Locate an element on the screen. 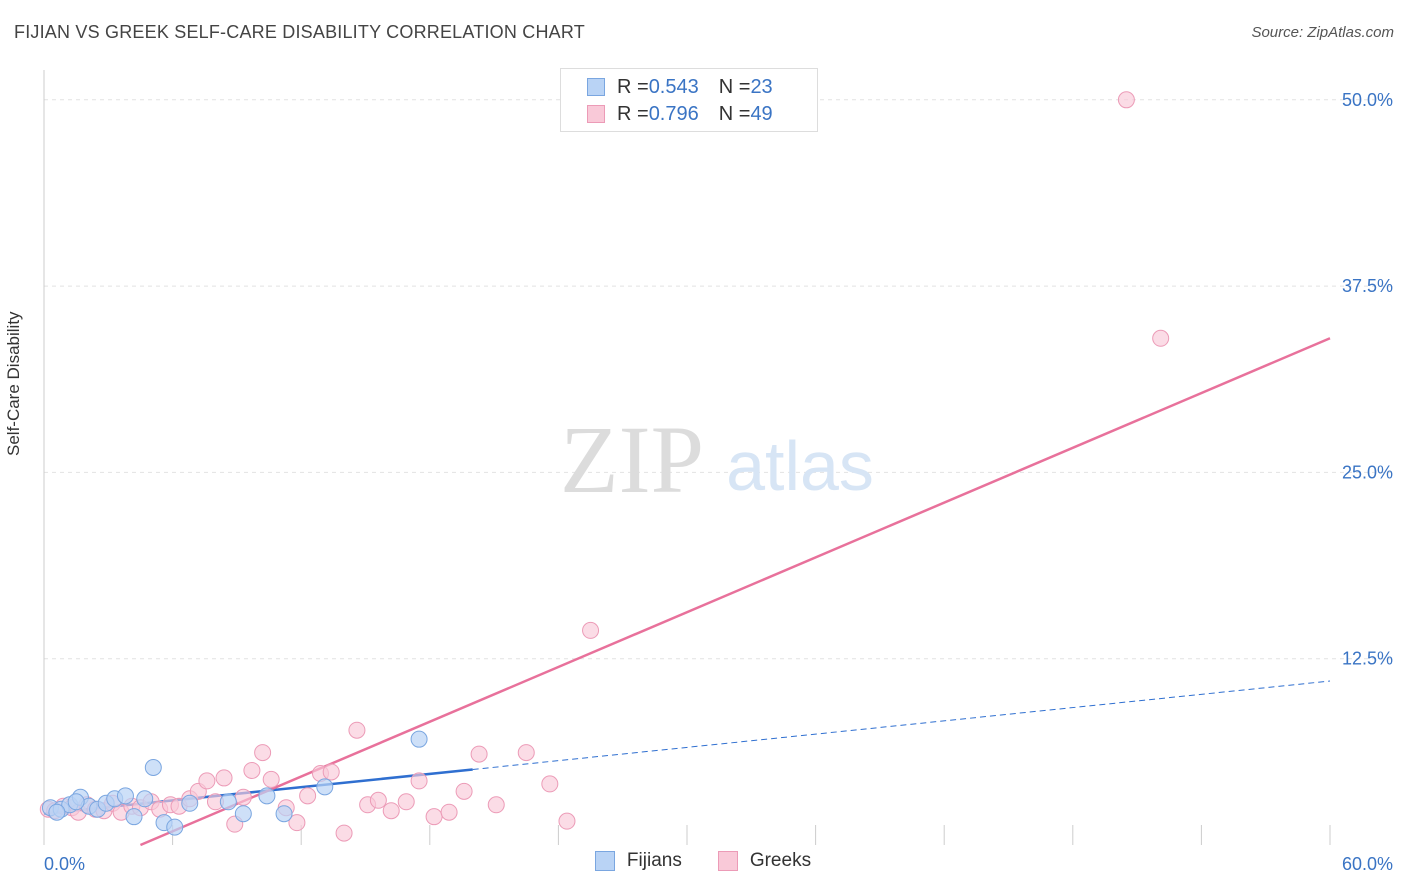 The width and height of the screenshot is (1406, 892). greeks-n-label: N = is located at coordinates (734, 113).